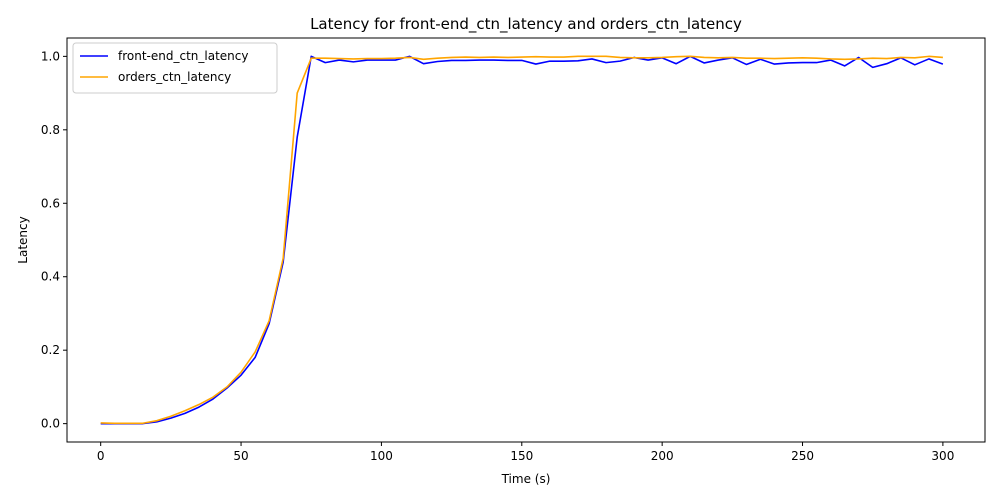 The width and height of the screenshot is (1000, 500). Describe the element at coordinates (23, 239) in the screenshot. I see `y-axis-label: Latency` at that location.